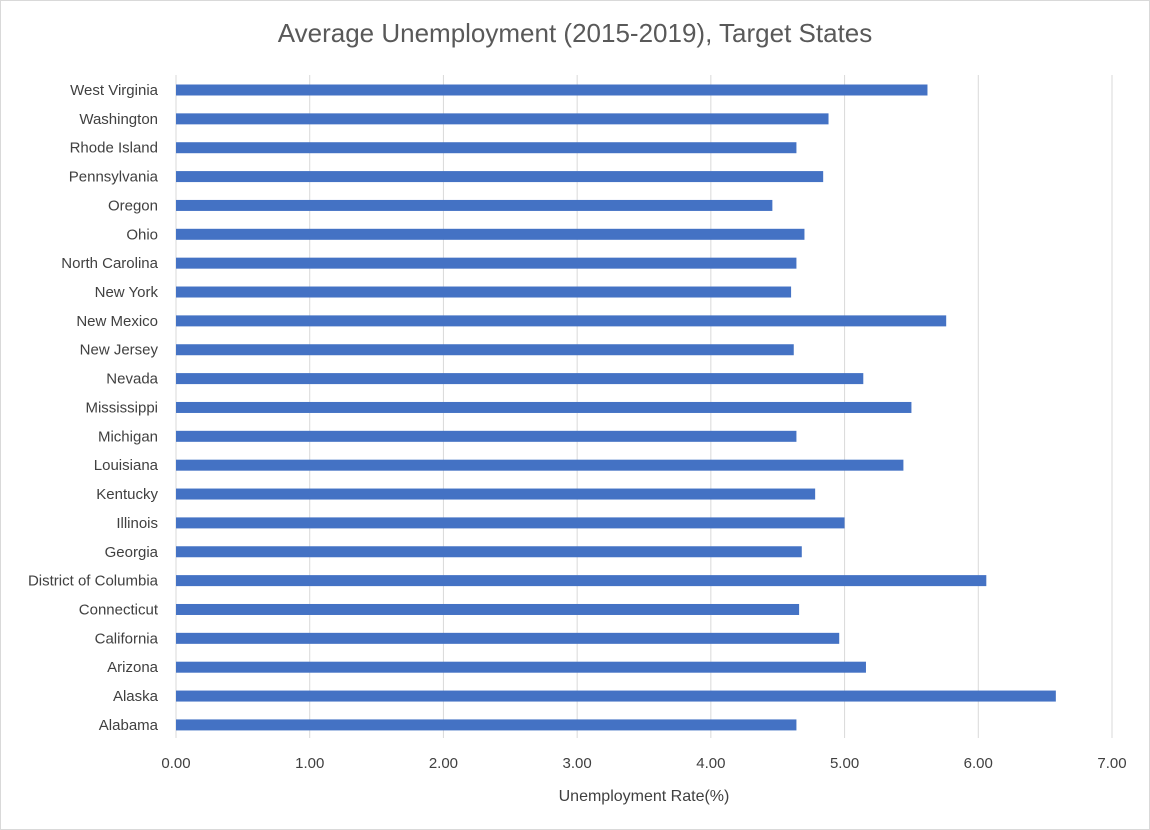  What do you see at coordinates (119, 350) in the screenshot?
I see `category-label: New Jersey` at bounding box center [119, 350].